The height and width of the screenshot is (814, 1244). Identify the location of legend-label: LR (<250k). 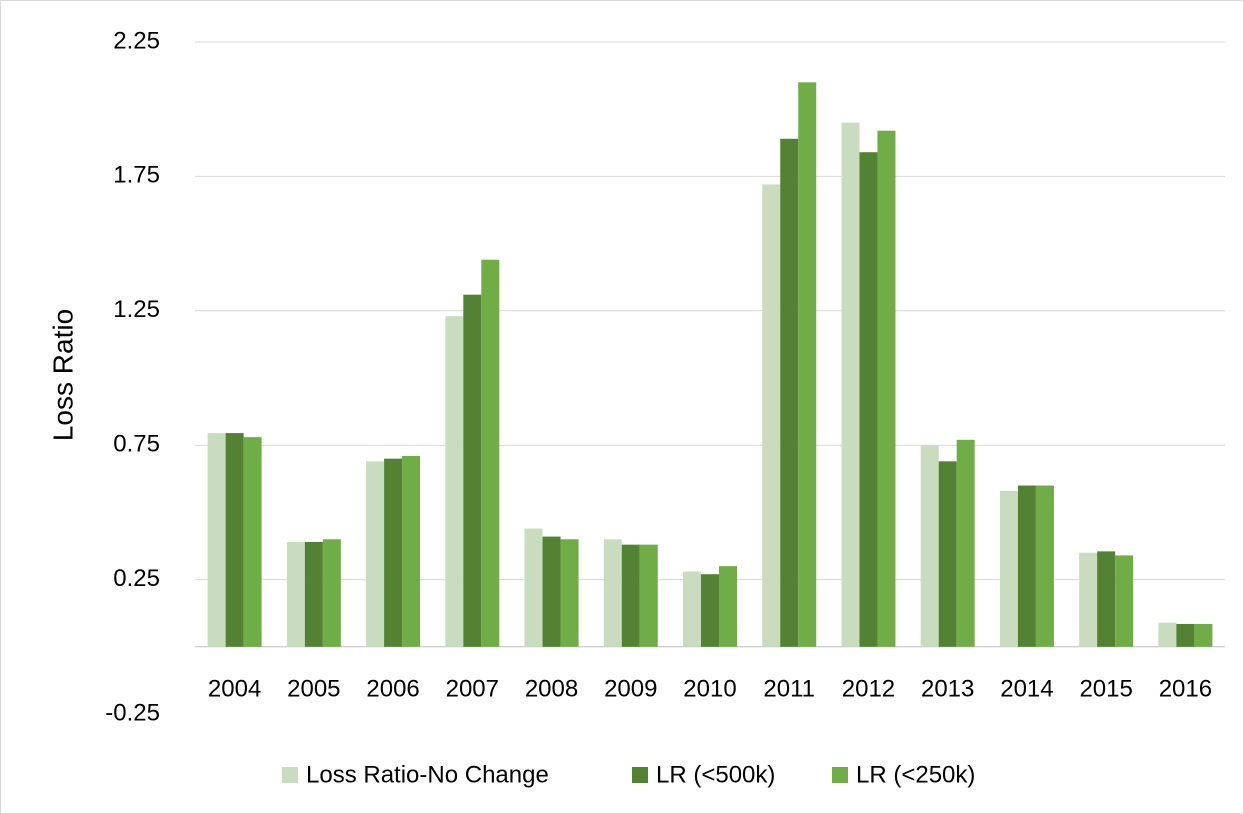
(915, 774).